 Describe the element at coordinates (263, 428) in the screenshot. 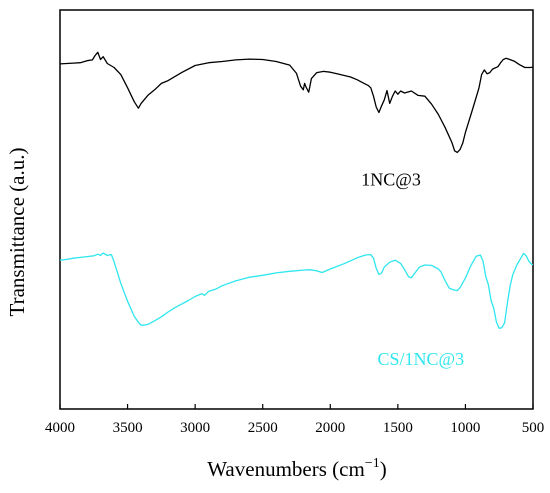

I see `x-tick-label: 2500` at that location.